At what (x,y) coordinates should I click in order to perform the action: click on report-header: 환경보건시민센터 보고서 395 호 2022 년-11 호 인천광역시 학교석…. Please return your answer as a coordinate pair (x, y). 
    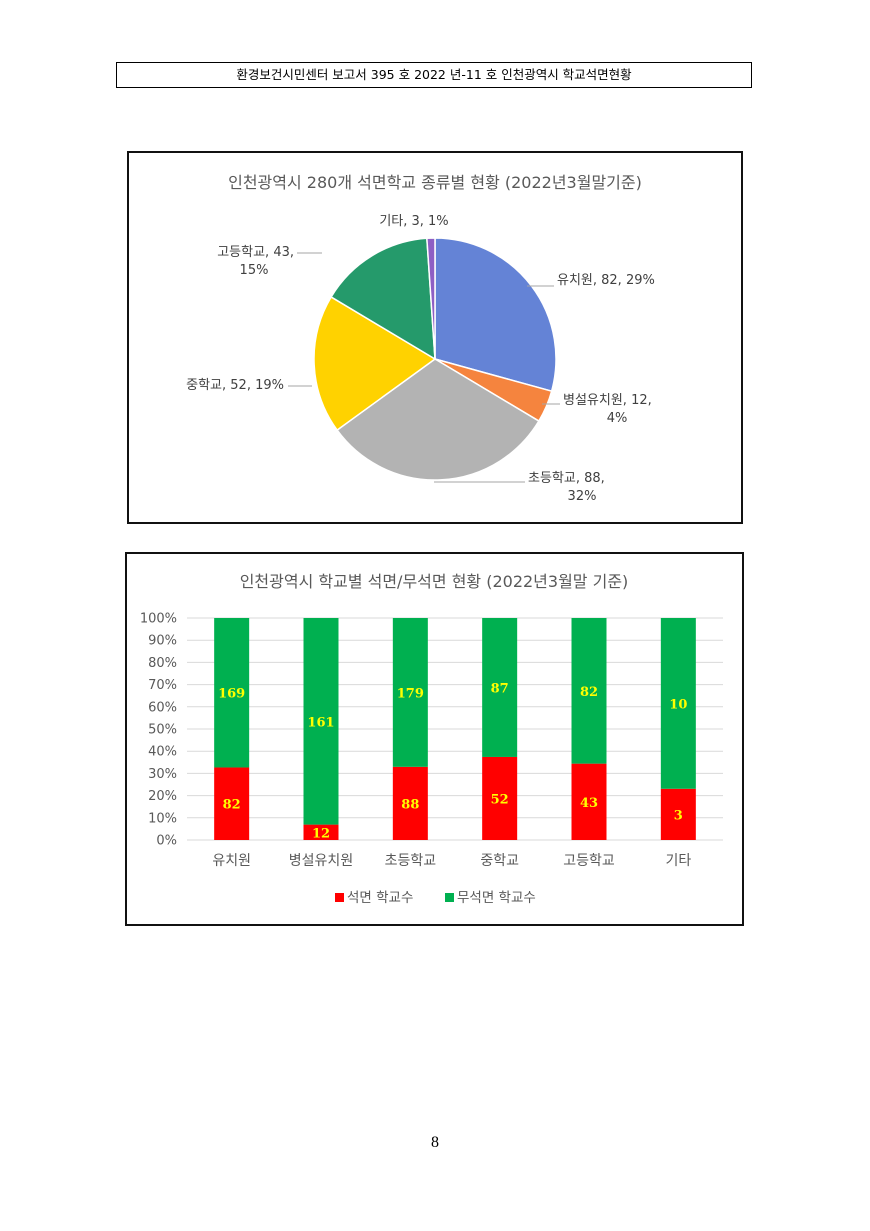
    Looking at the image, I should click on (434, 75).